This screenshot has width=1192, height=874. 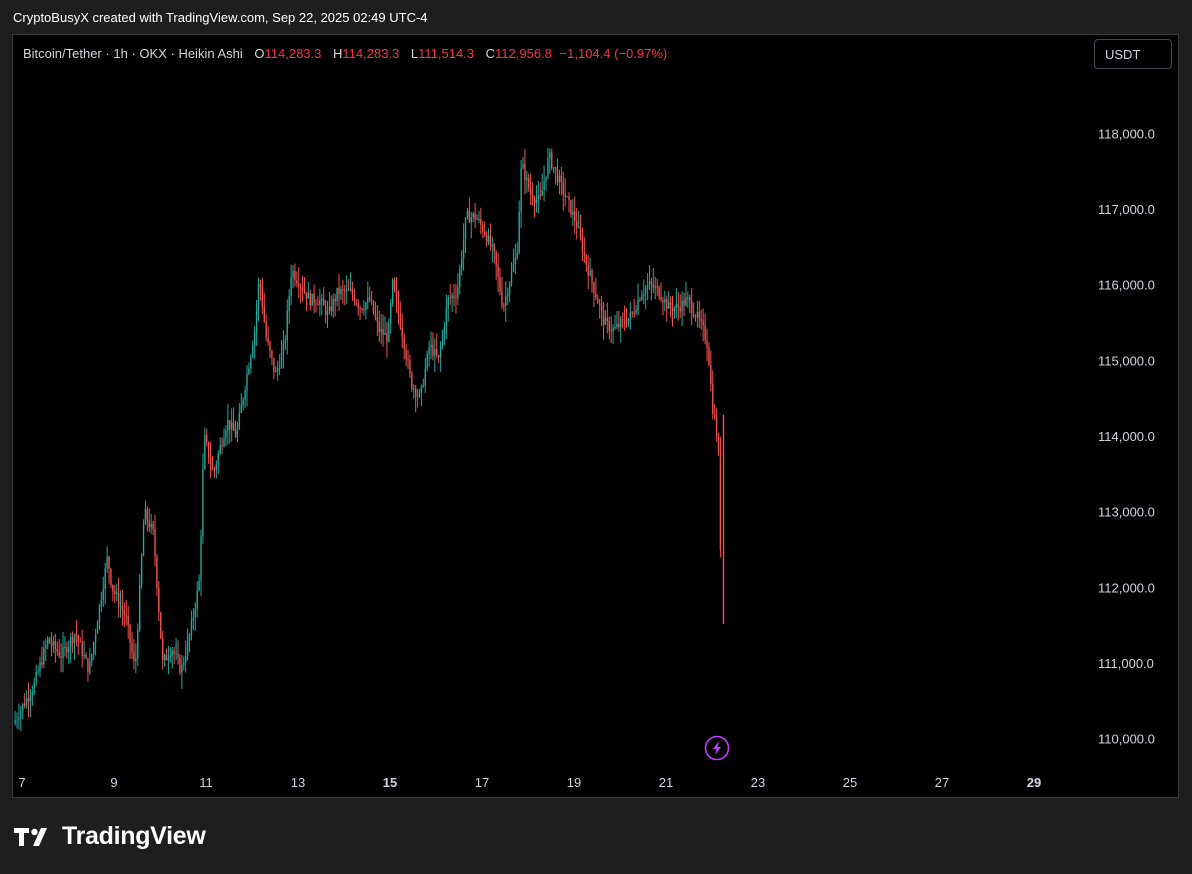 I want to click on lightning-icon, so click(x=717, y=748).